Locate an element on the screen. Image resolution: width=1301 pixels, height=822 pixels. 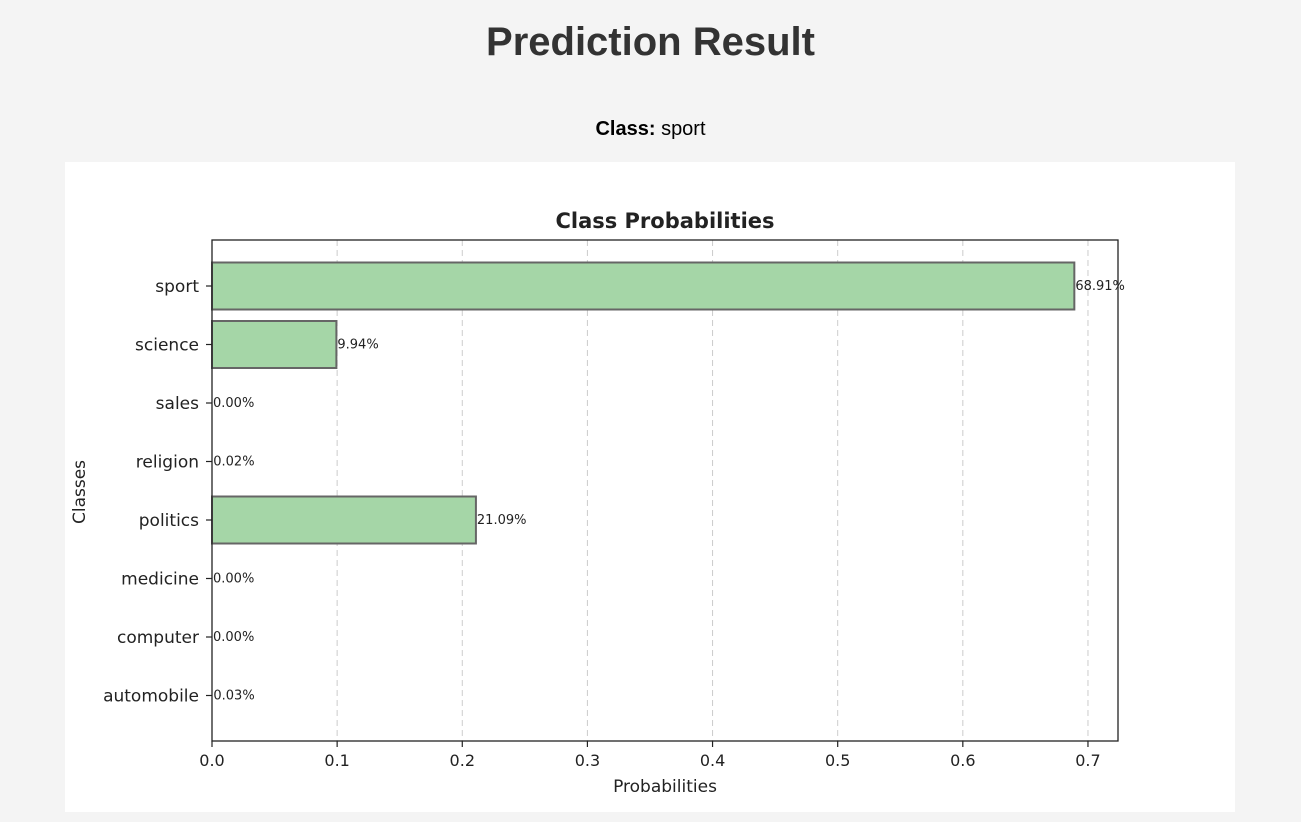
chart-title: Class Probabilities is located at coordinates (664, 221).